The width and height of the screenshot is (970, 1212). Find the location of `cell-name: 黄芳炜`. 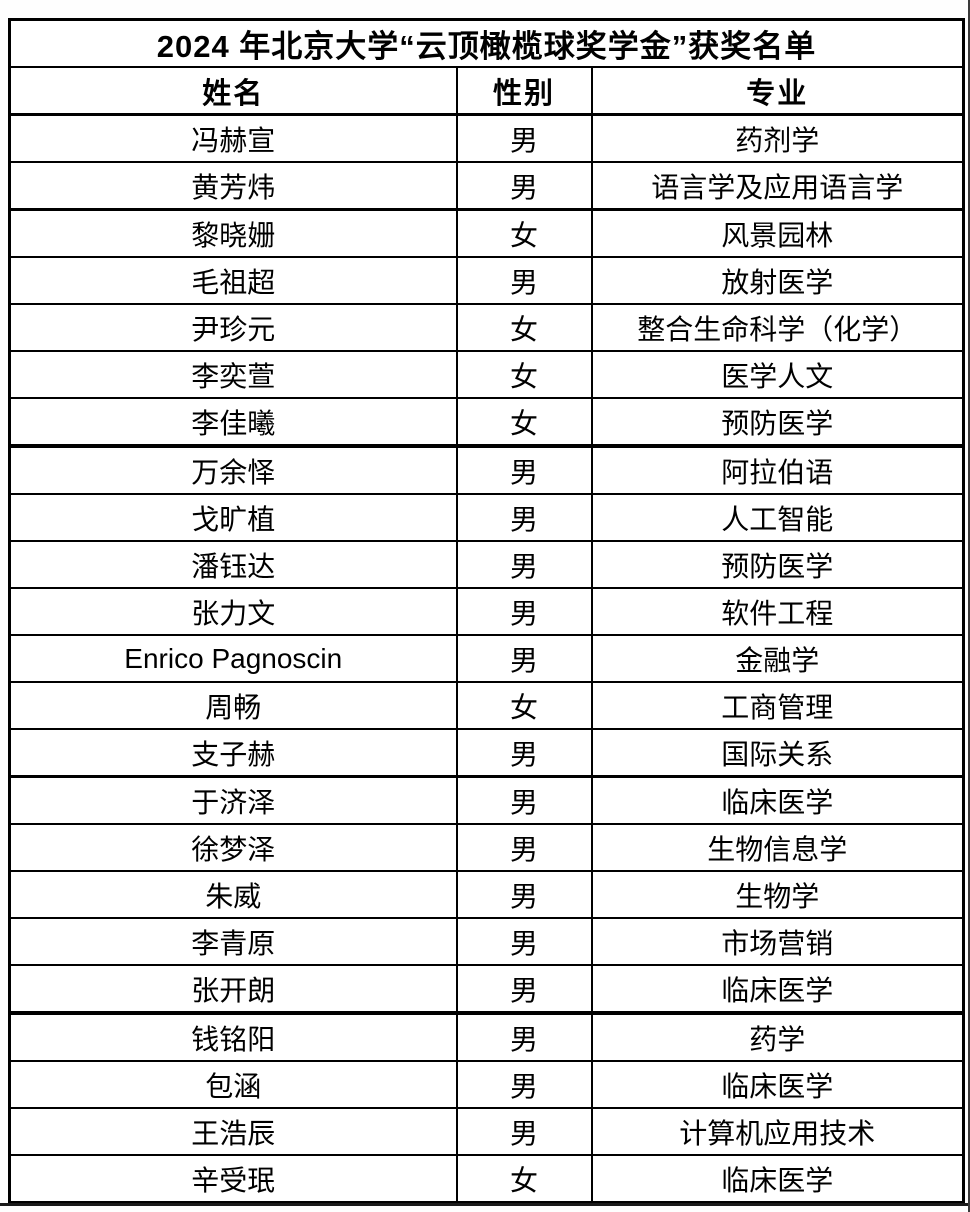

cell-name: 黄芳炜 is located at coordinates (233, 186).